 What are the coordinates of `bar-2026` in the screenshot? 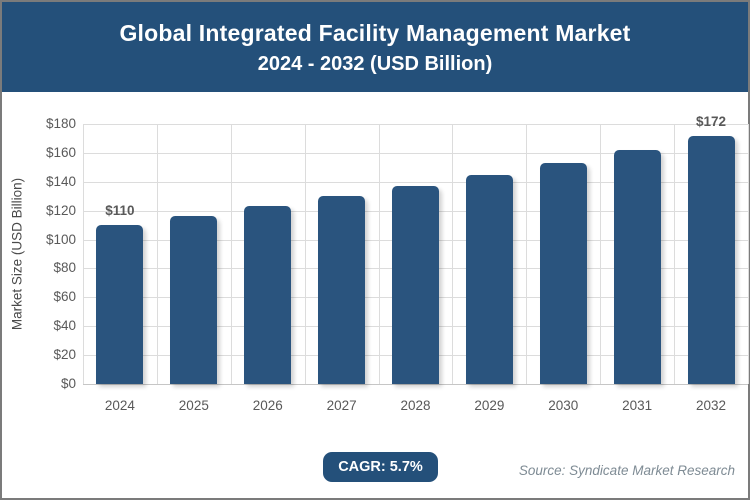 It's located at (268, 295).